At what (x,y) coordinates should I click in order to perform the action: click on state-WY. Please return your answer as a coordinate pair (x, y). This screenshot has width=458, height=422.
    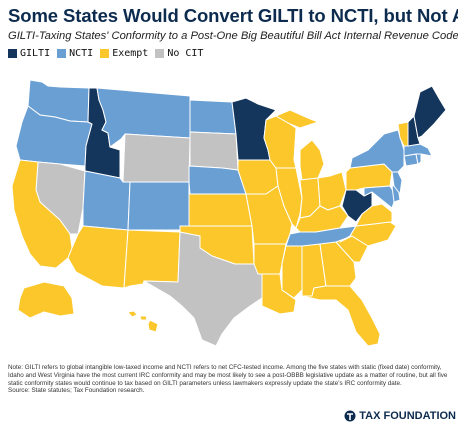
    Looking at the image, I should click on (156, 158).